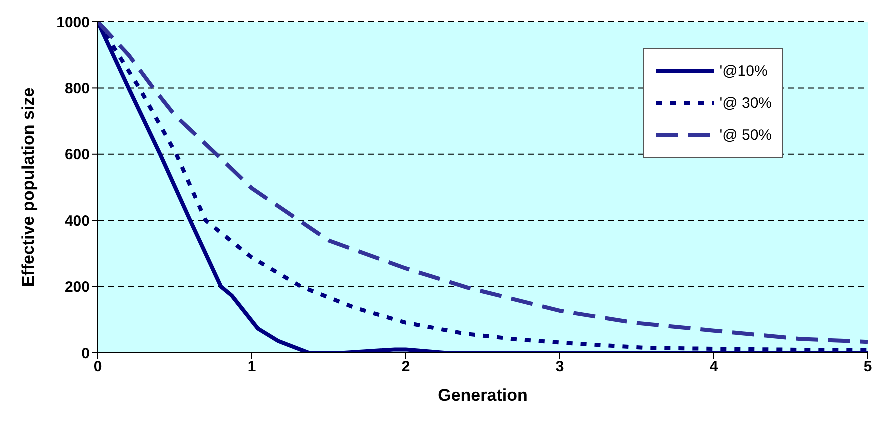  Describe the element at coordinates (73, 23) in the screenshot. I see `y-tick-label: 1000` at that location.